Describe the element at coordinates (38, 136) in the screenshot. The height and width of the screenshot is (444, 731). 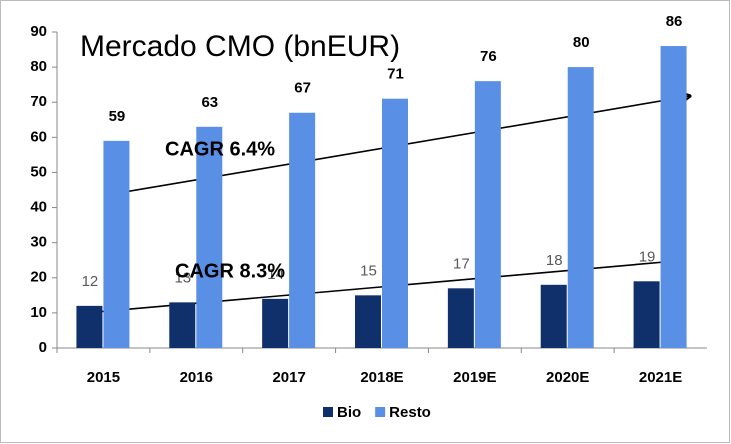
I see `y-tick-label: 60` at that location.